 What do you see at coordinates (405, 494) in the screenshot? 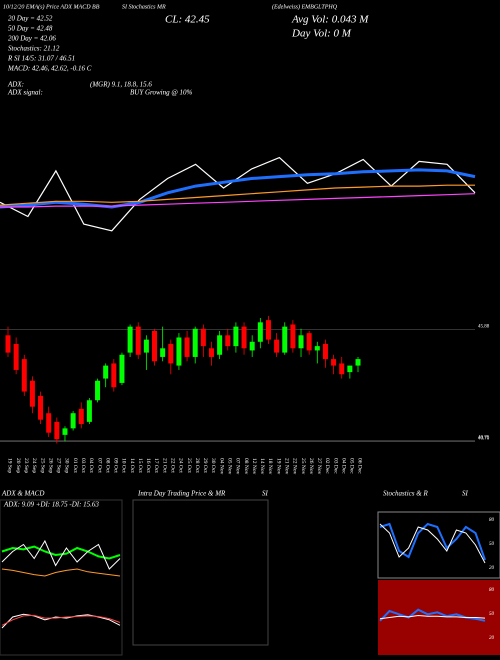
I see `panel-title: Stochastics & R` at bounding box center [405, 494].